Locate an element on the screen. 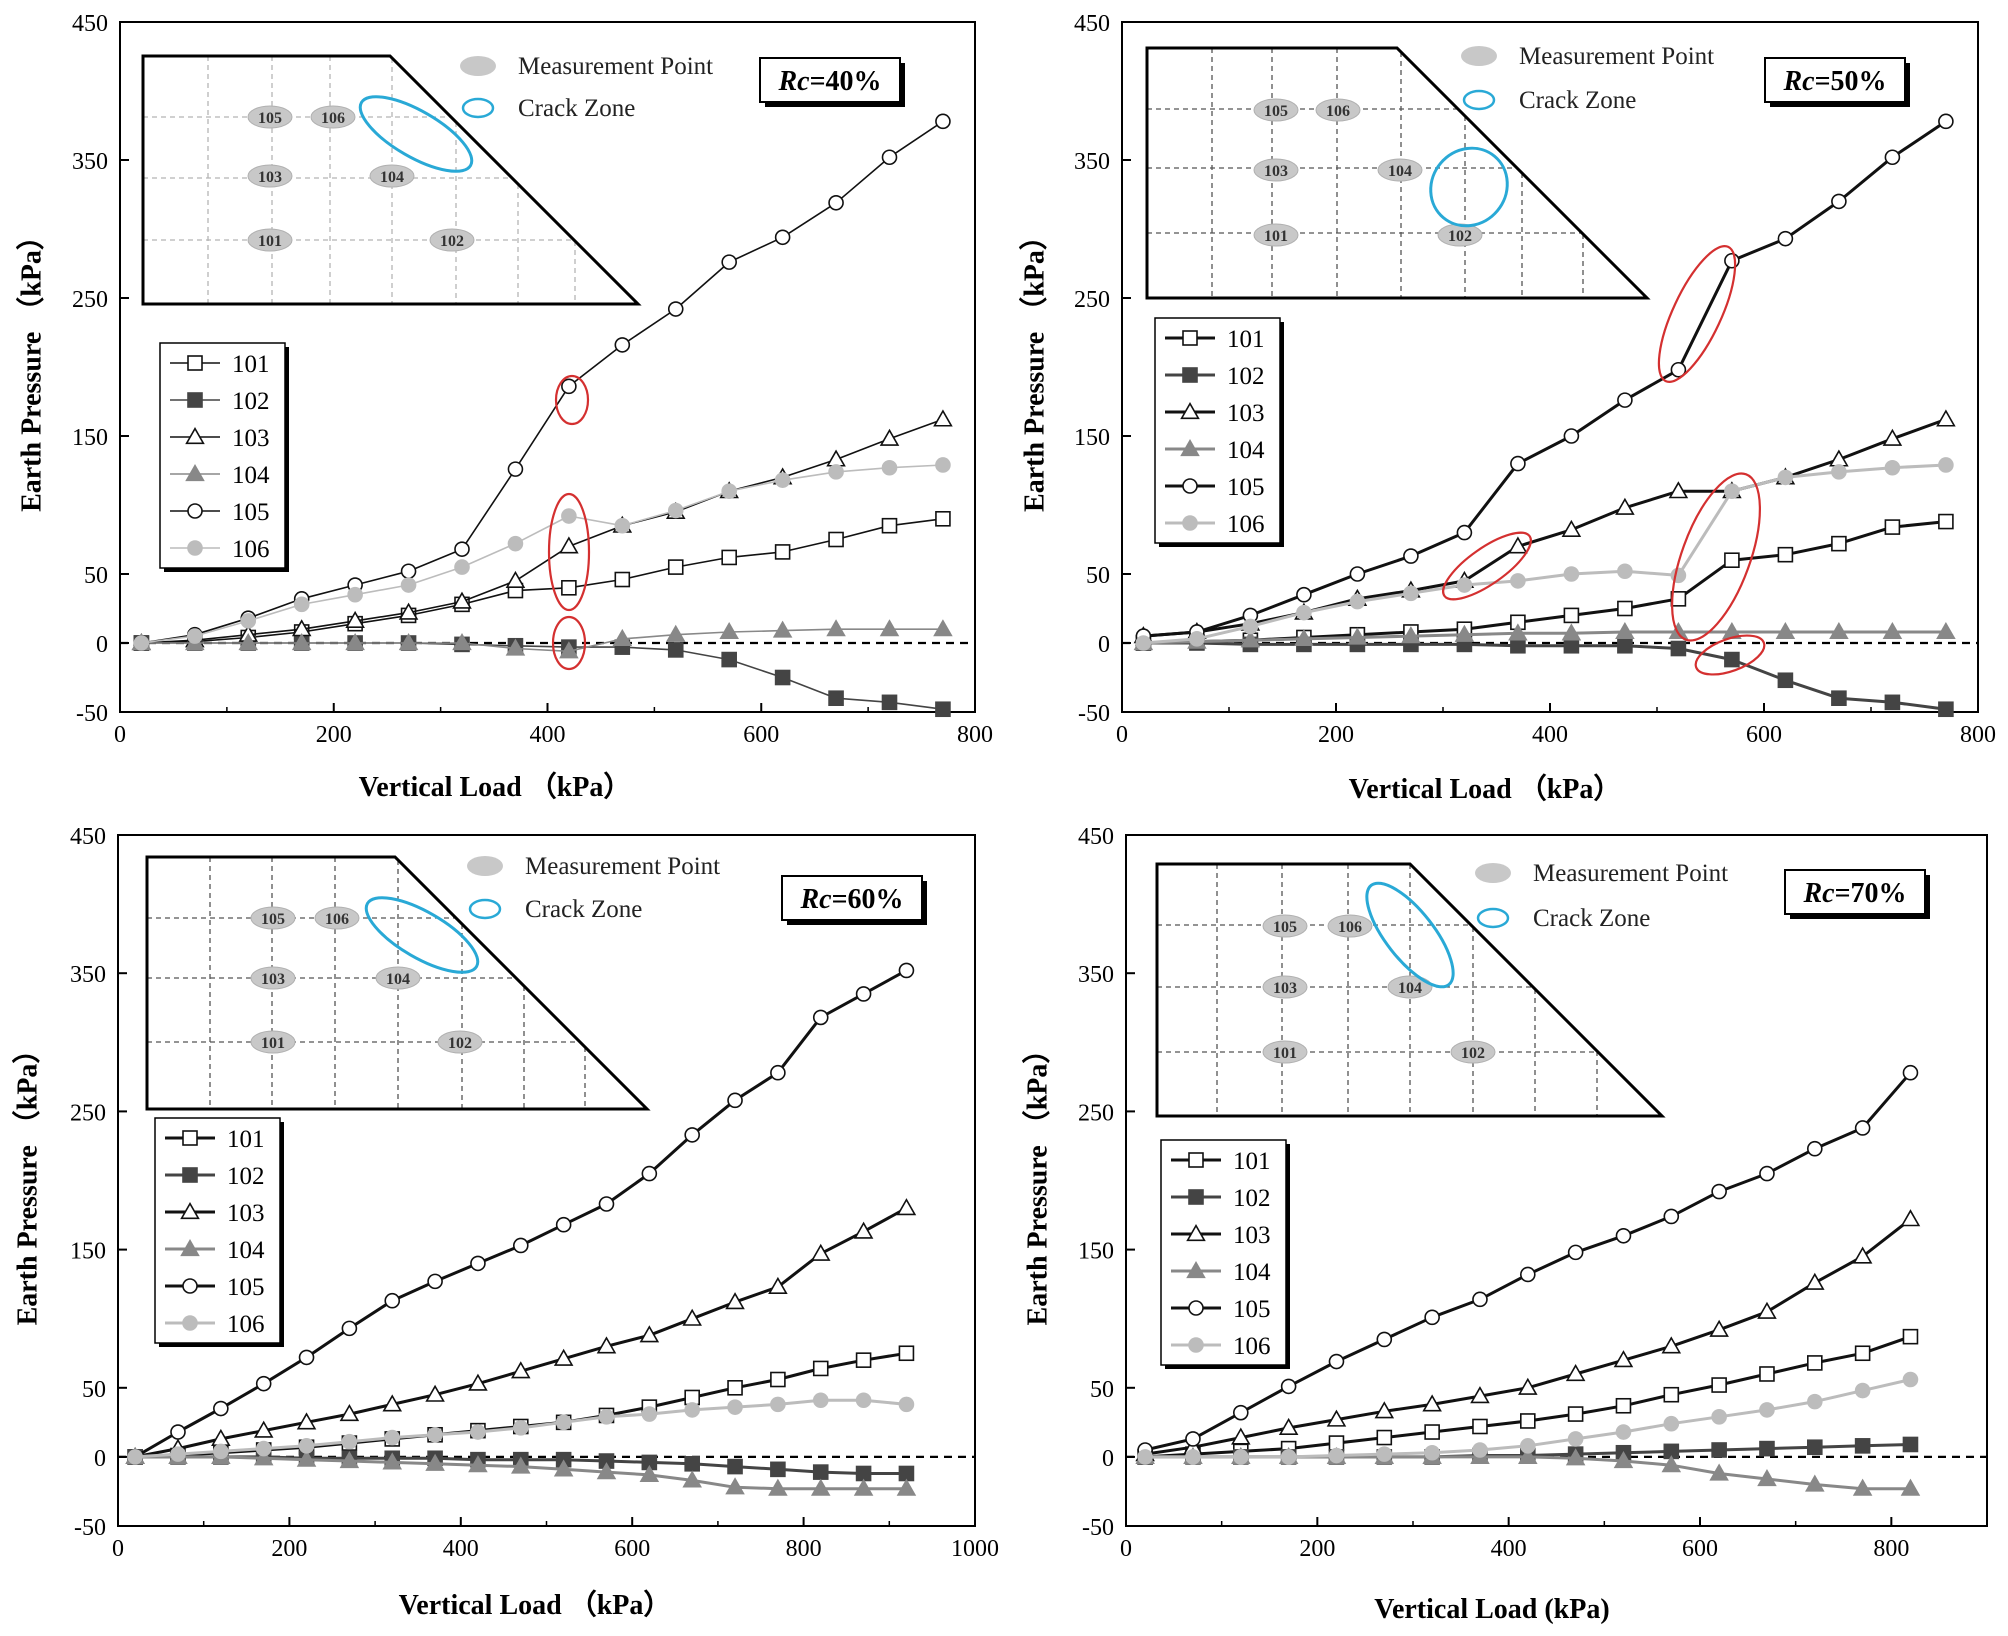 Image resolution: width=2008 pixels, height=1636 pixels. x-tick-label: 400 is located at coordinates (548, 735).